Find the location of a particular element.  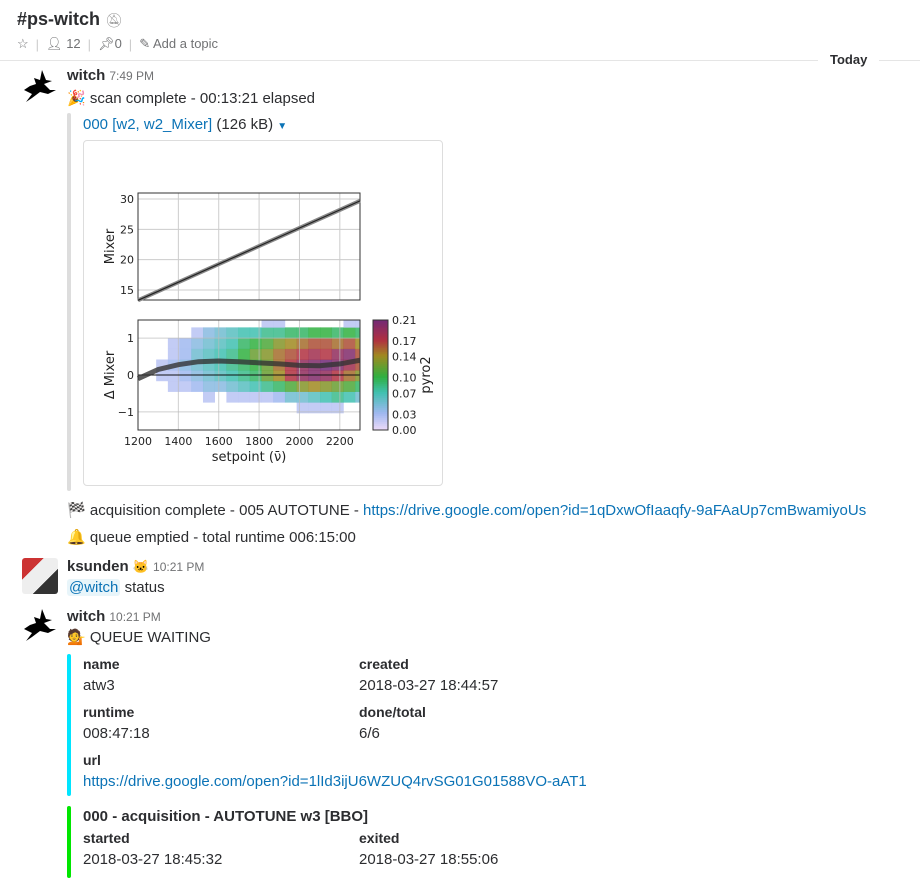

field-value: atw3 is located at coordinates (99, 685).